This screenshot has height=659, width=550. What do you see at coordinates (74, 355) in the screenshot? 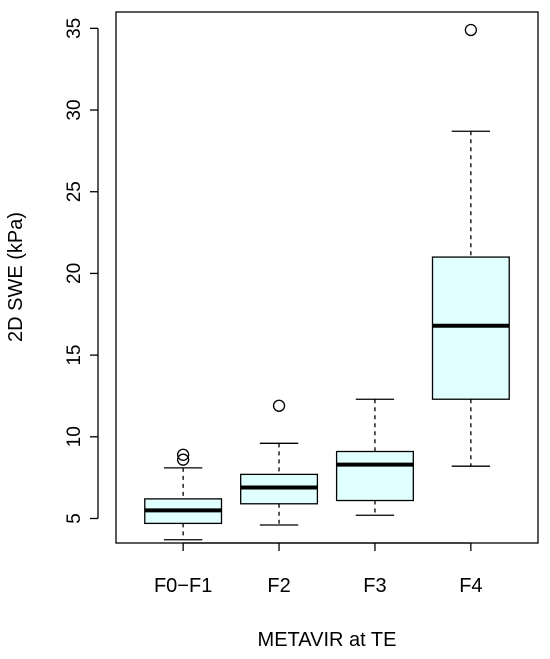
I see `y-tick-label: 15` at bounding box center [74, 355].